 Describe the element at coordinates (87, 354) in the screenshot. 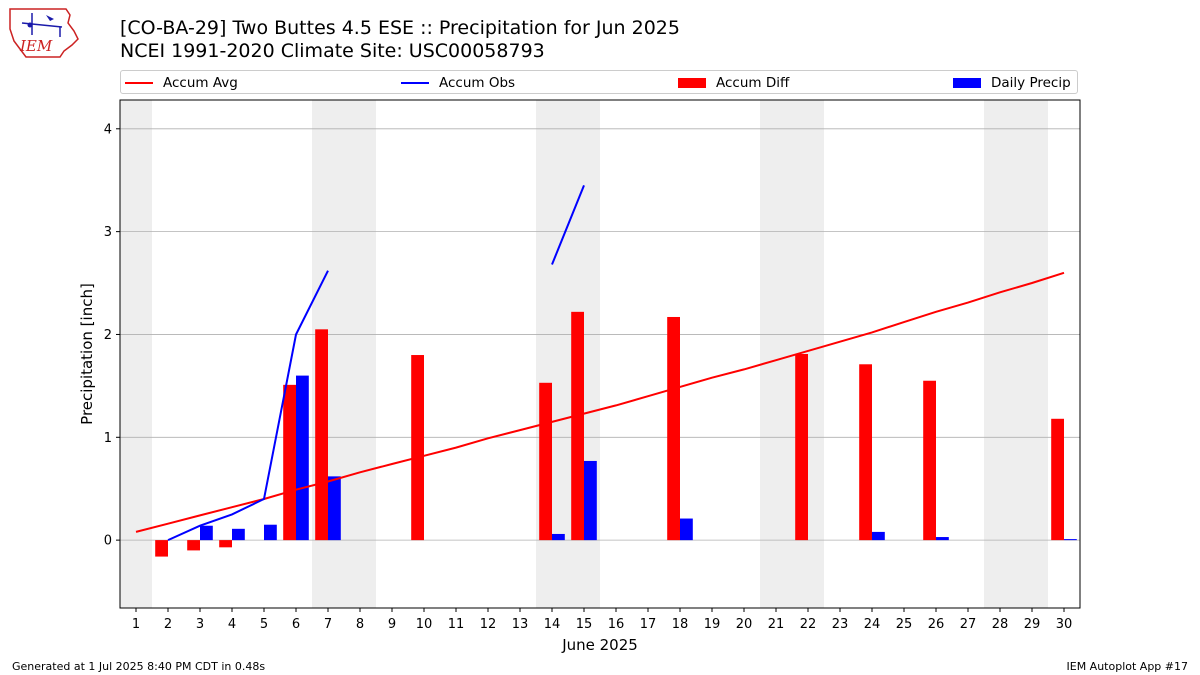

I see `y-axis-label: Precipitation [inch]` at that location.